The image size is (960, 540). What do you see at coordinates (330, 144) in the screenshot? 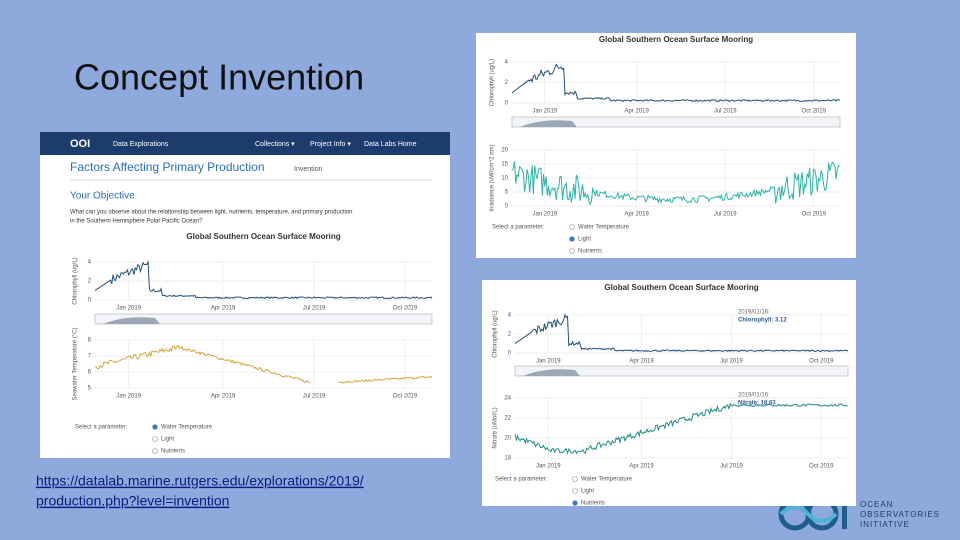
I see `nav-item: Project Info ▾` at bounding box center [330, 144].